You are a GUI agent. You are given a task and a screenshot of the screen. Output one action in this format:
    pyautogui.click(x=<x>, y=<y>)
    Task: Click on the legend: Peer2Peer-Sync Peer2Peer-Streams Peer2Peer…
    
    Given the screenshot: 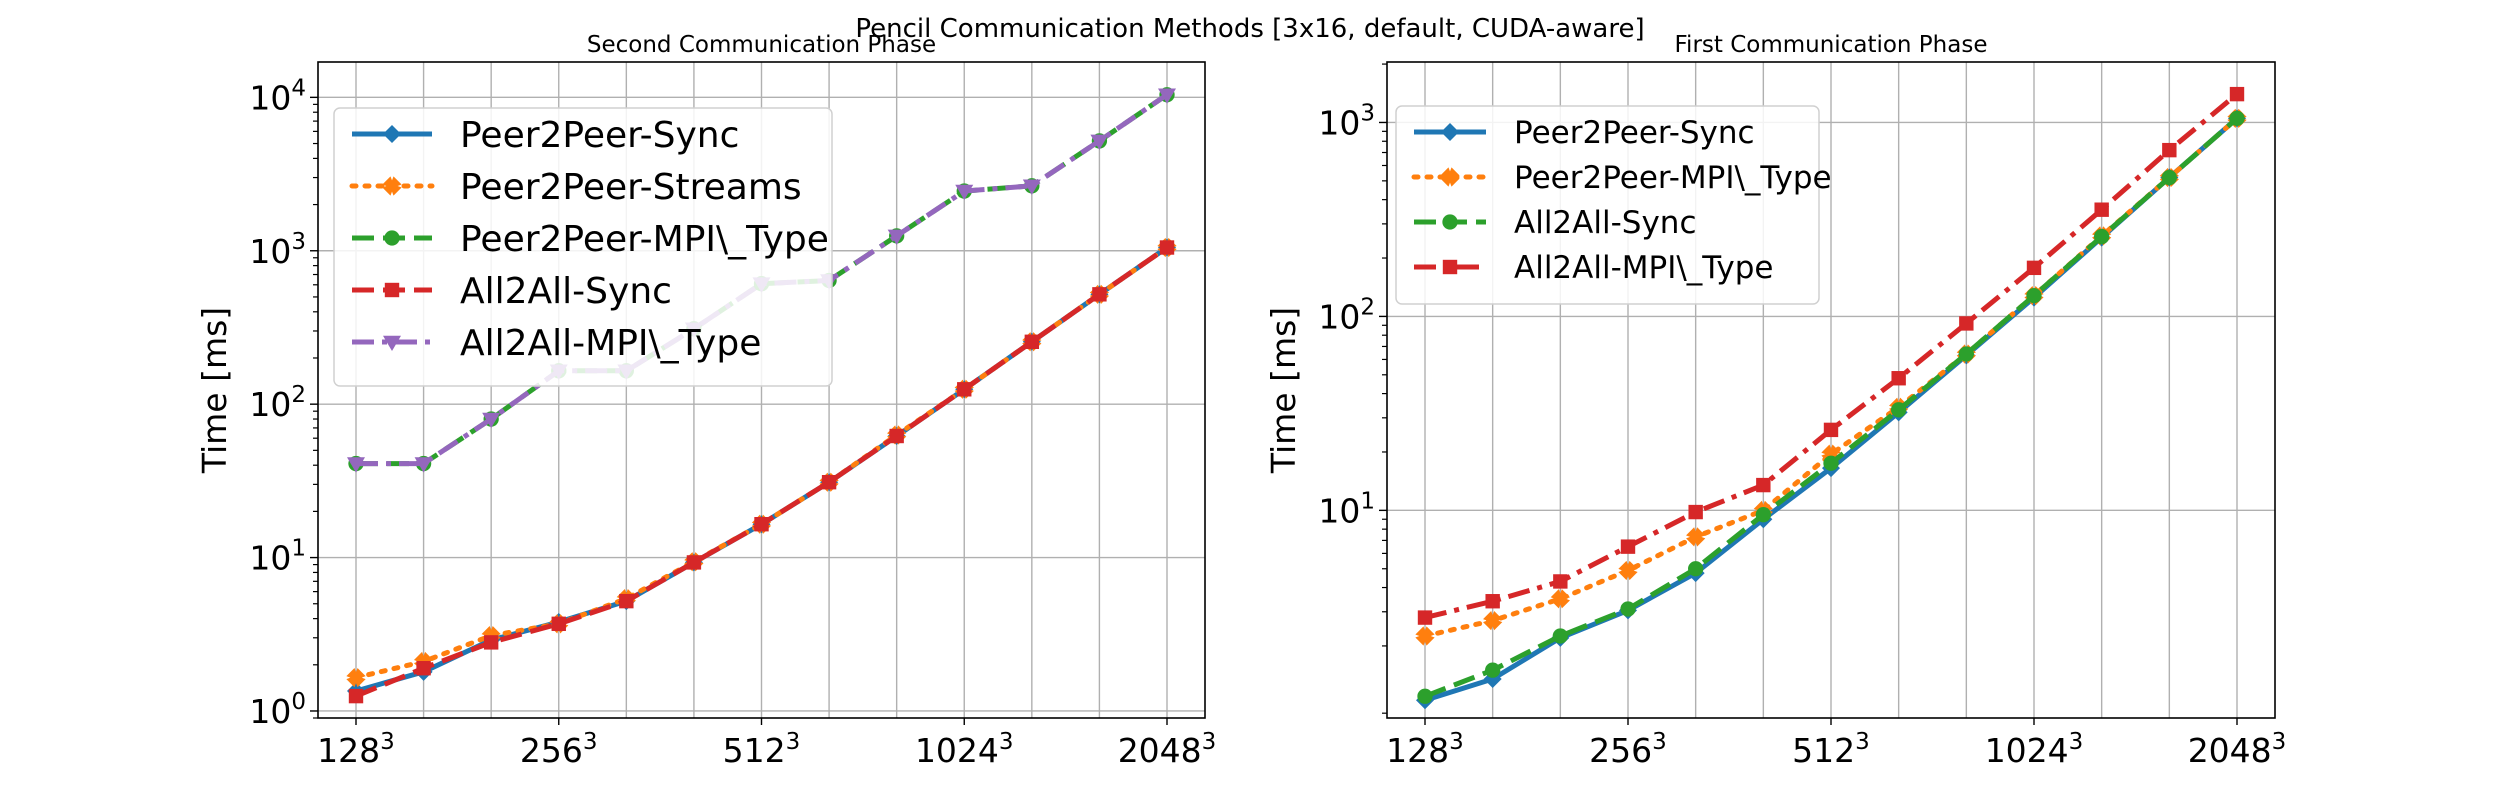 What is the action you would take?
    pyautogui.click(x=583, y=247)
    